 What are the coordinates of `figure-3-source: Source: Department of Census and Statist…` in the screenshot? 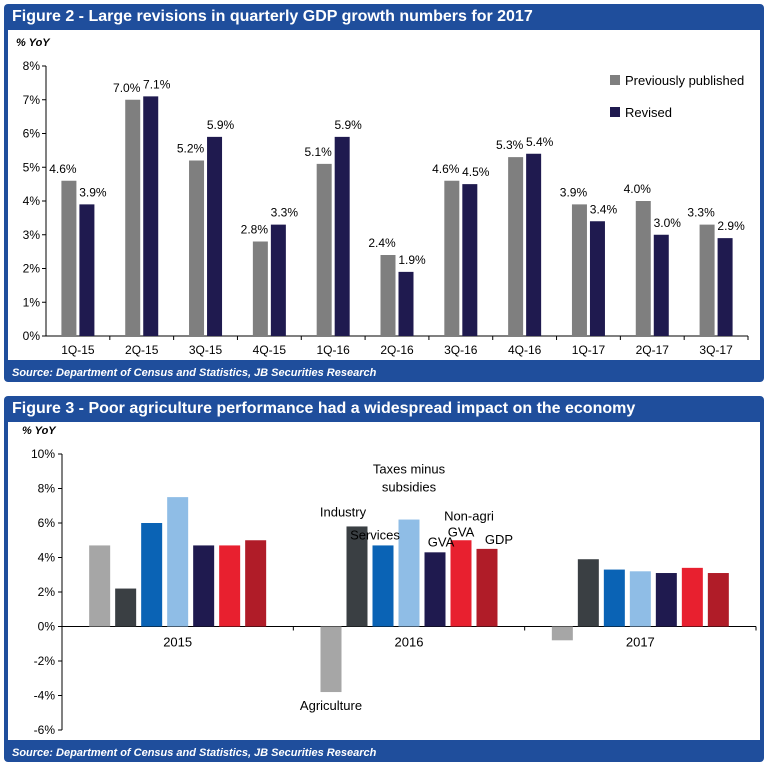 It's located at (194, 753).